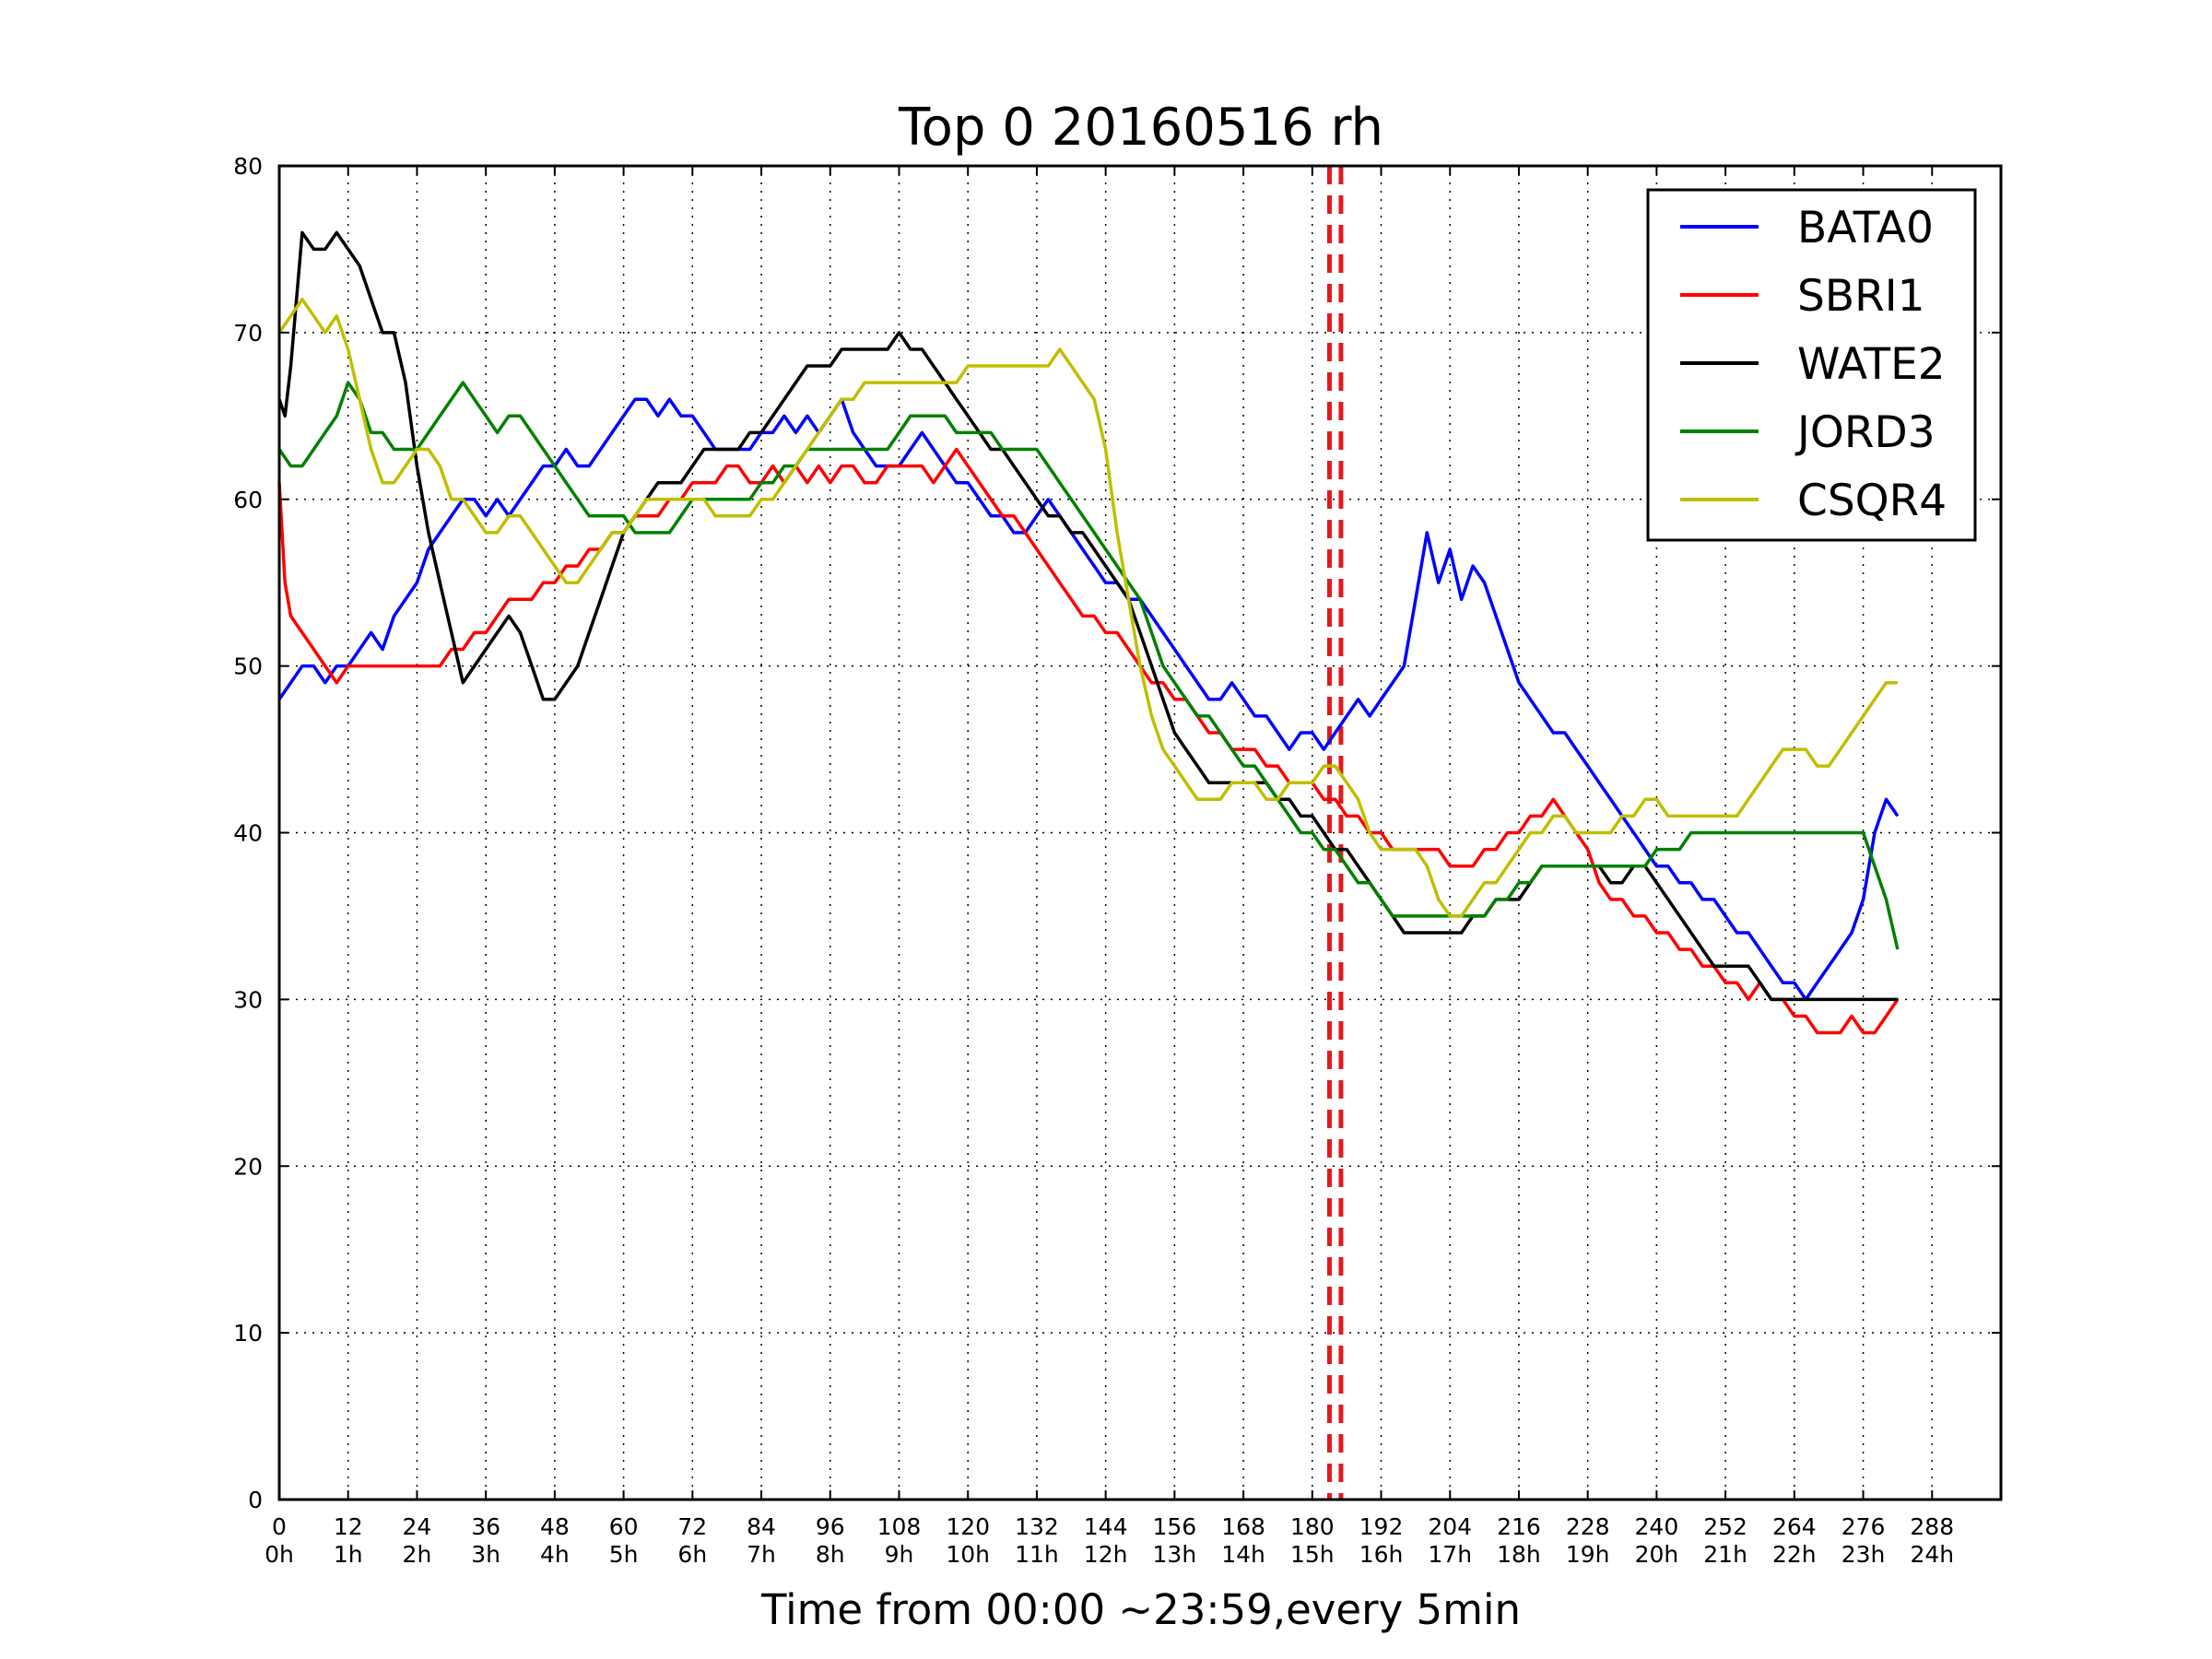 This screenshot has width=2212, height=1659. What do you see at coordinates (255, 1500) in the screenshot?
I see `y-tick-label: 0` at bounding box center [255, 1500].